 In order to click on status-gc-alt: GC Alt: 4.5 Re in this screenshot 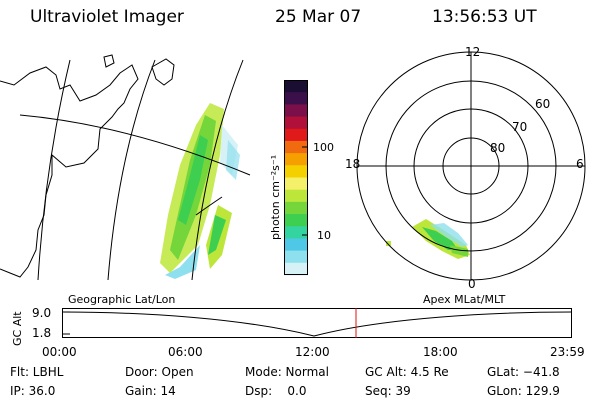, I will do `click(407, 372)`.